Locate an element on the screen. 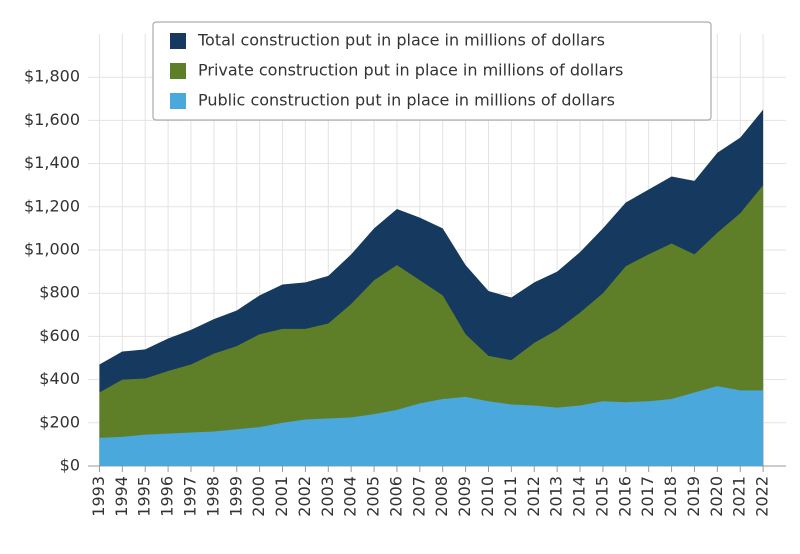 The width and height of the screenshot is (800, 554). x-tick-label: 2001 is located at coordinates (281, 496).